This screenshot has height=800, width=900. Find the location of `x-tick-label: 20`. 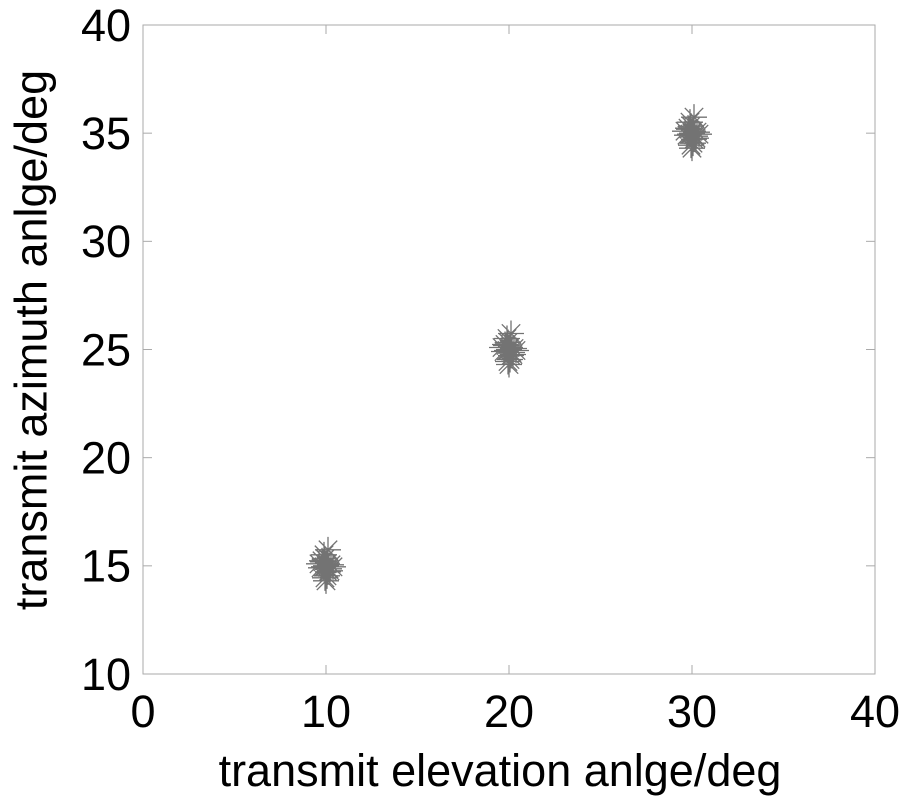

x-tick-label: 20 is located at coordinates (509, 711).